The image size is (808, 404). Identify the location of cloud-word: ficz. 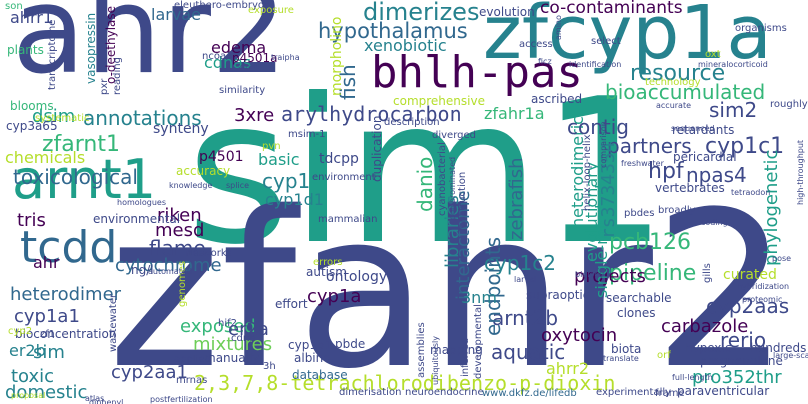
(545, 61).